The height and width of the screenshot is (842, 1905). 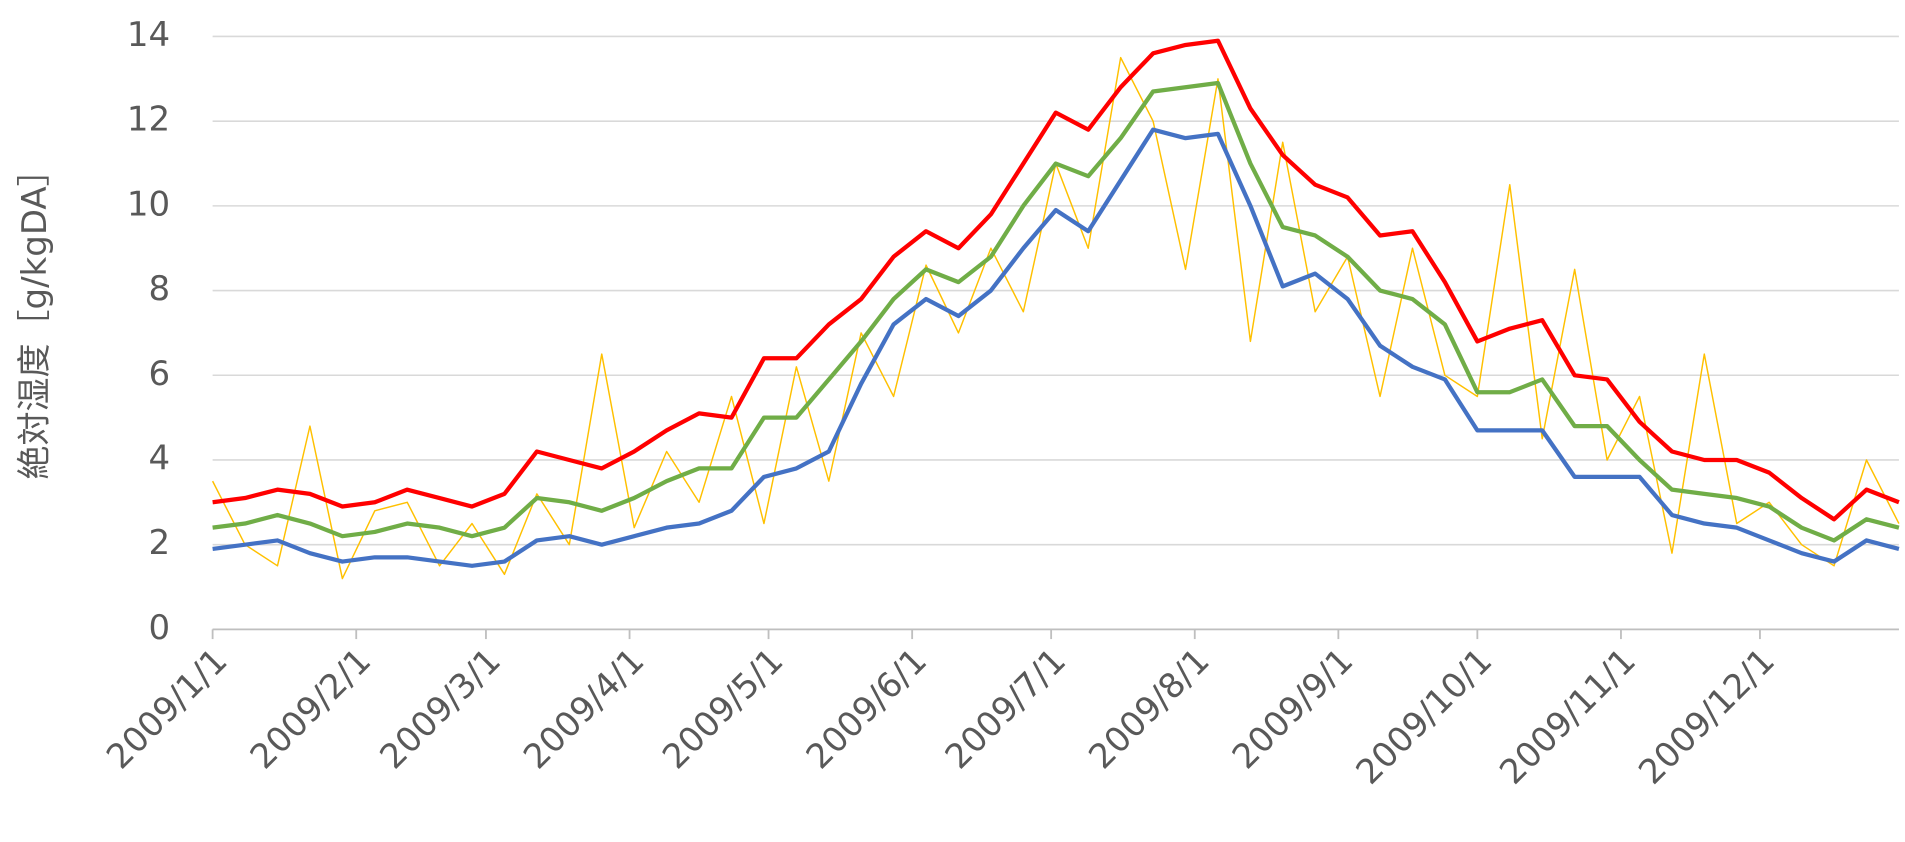 I want to click on x-tick-label: 2009/12/1, so click(x=1707, y=717).